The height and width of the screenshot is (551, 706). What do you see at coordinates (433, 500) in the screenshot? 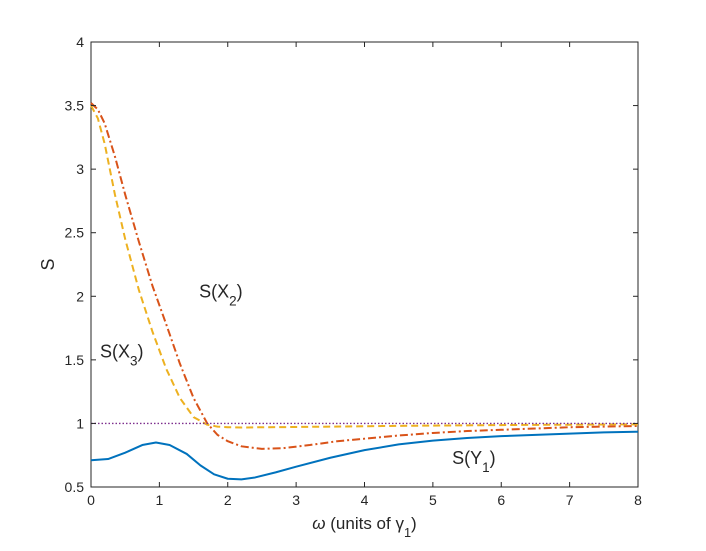
I see `x-tick-label: 5` at bounding box center [433, 500].